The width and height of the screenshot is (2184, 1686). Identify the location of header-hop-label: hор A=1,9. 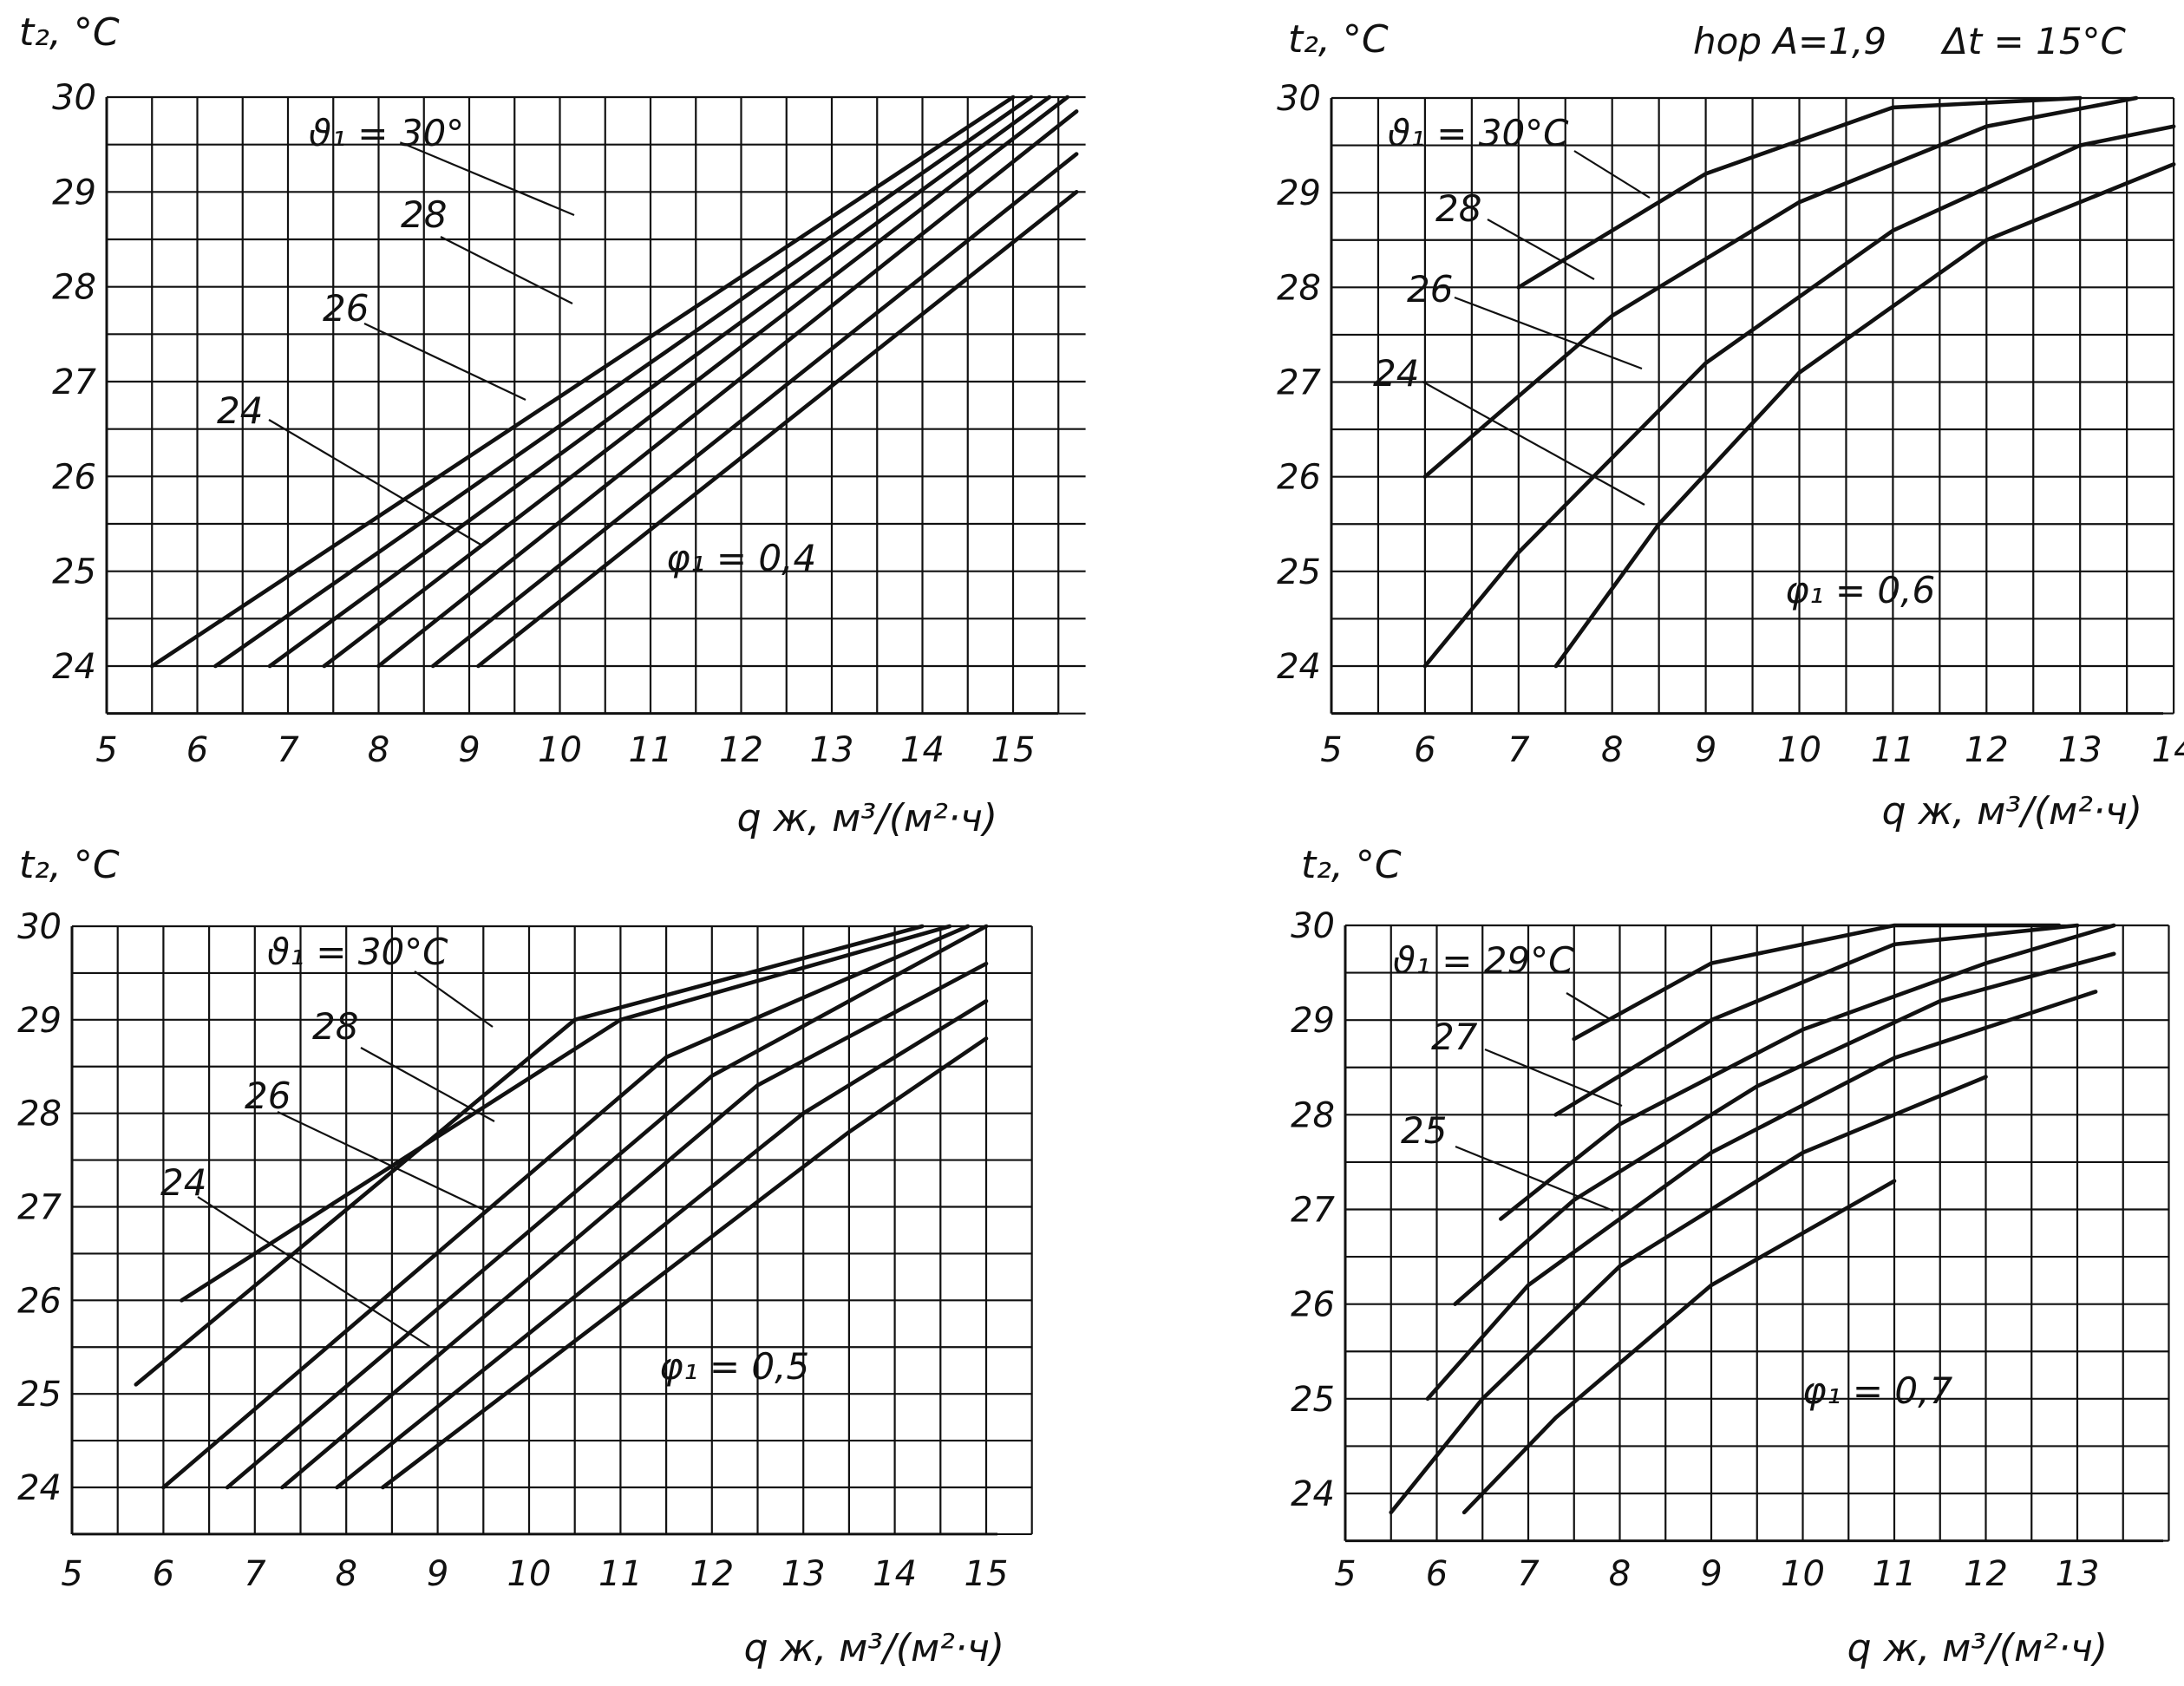
(1789, 41).